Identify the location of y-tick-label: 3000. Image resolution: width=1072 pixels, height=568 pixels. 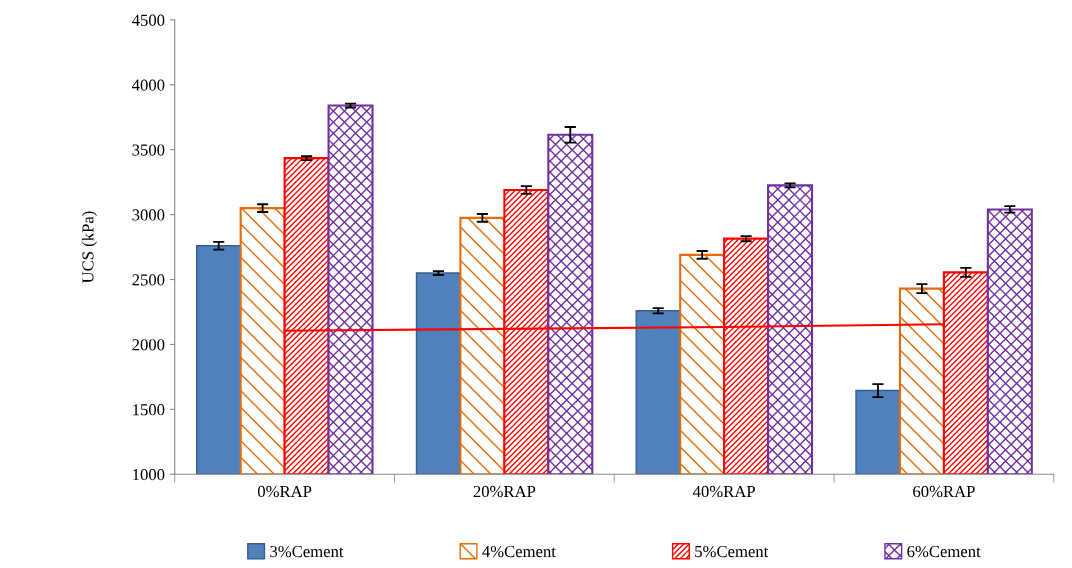
(148, 215).